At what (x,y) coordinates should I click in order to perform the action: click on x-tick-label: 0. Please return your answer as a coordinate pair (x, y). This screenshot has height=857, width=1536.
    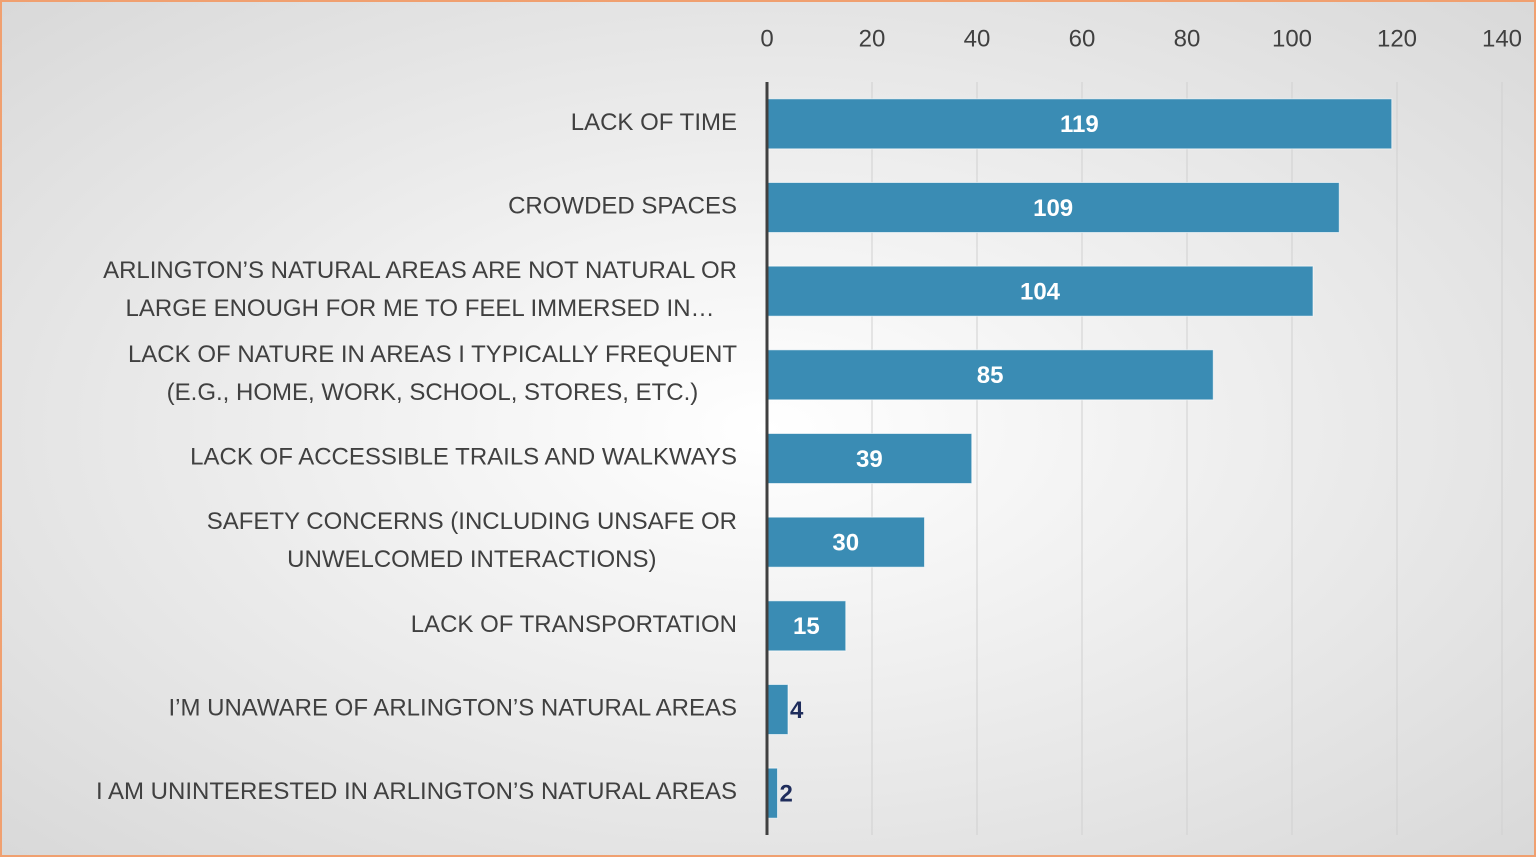
    Looking at the image, I should click on (766, 38).